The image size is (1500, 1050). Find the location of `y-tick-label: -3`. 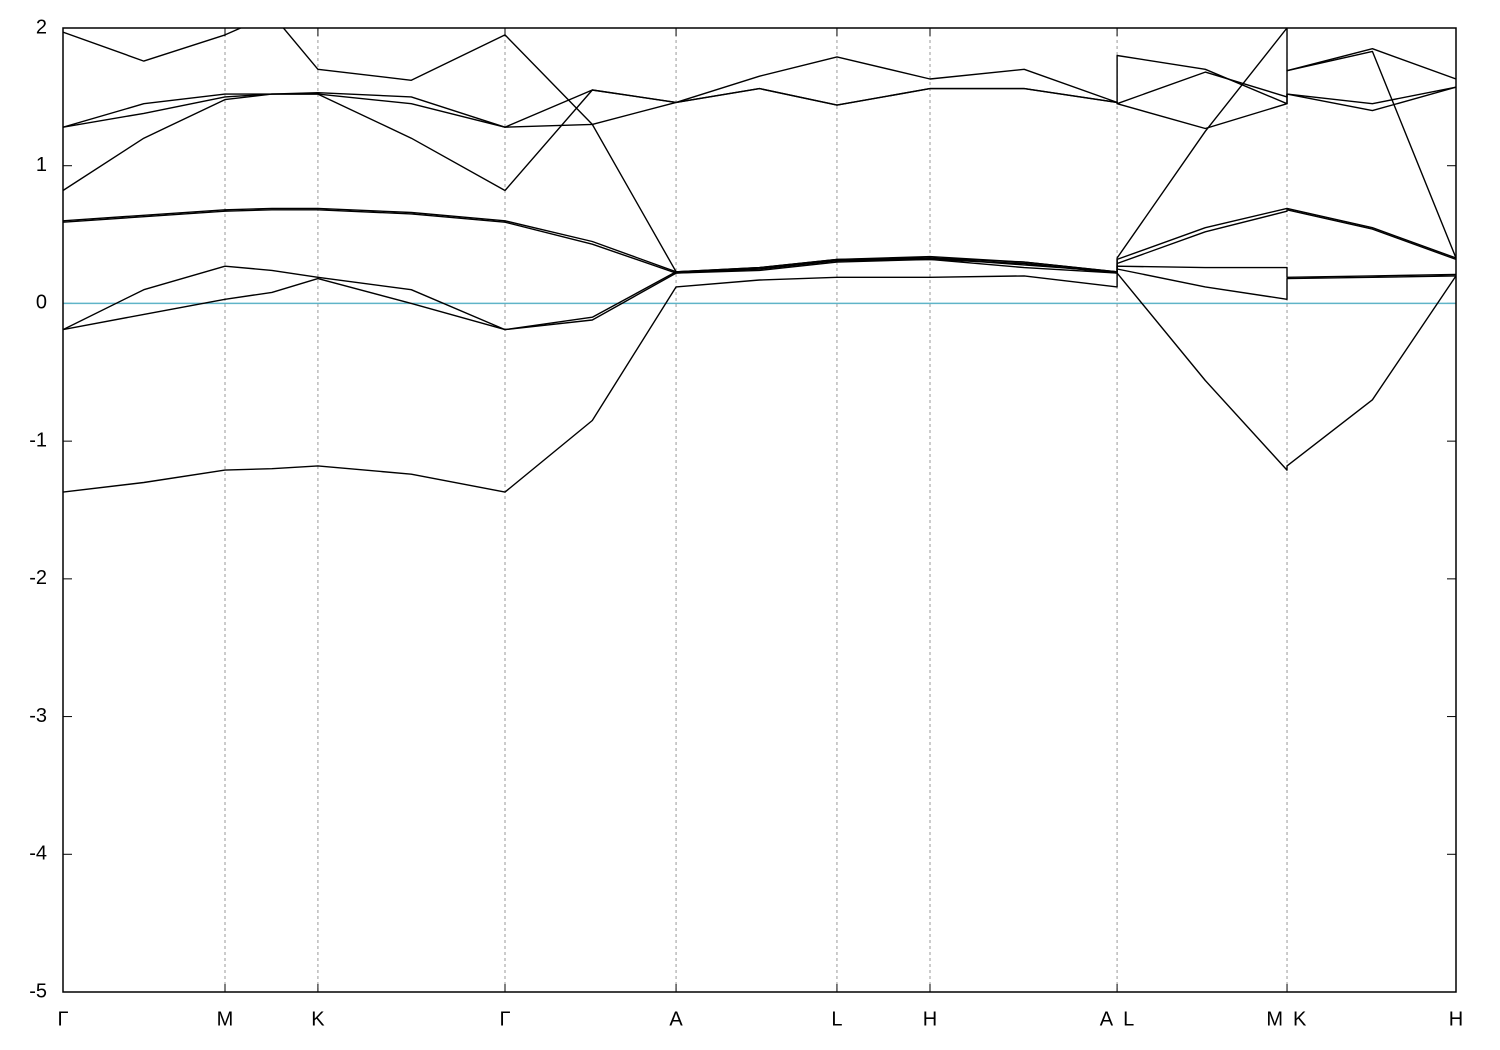

y-tick-label: -3 is located at coordinates (38, 716).